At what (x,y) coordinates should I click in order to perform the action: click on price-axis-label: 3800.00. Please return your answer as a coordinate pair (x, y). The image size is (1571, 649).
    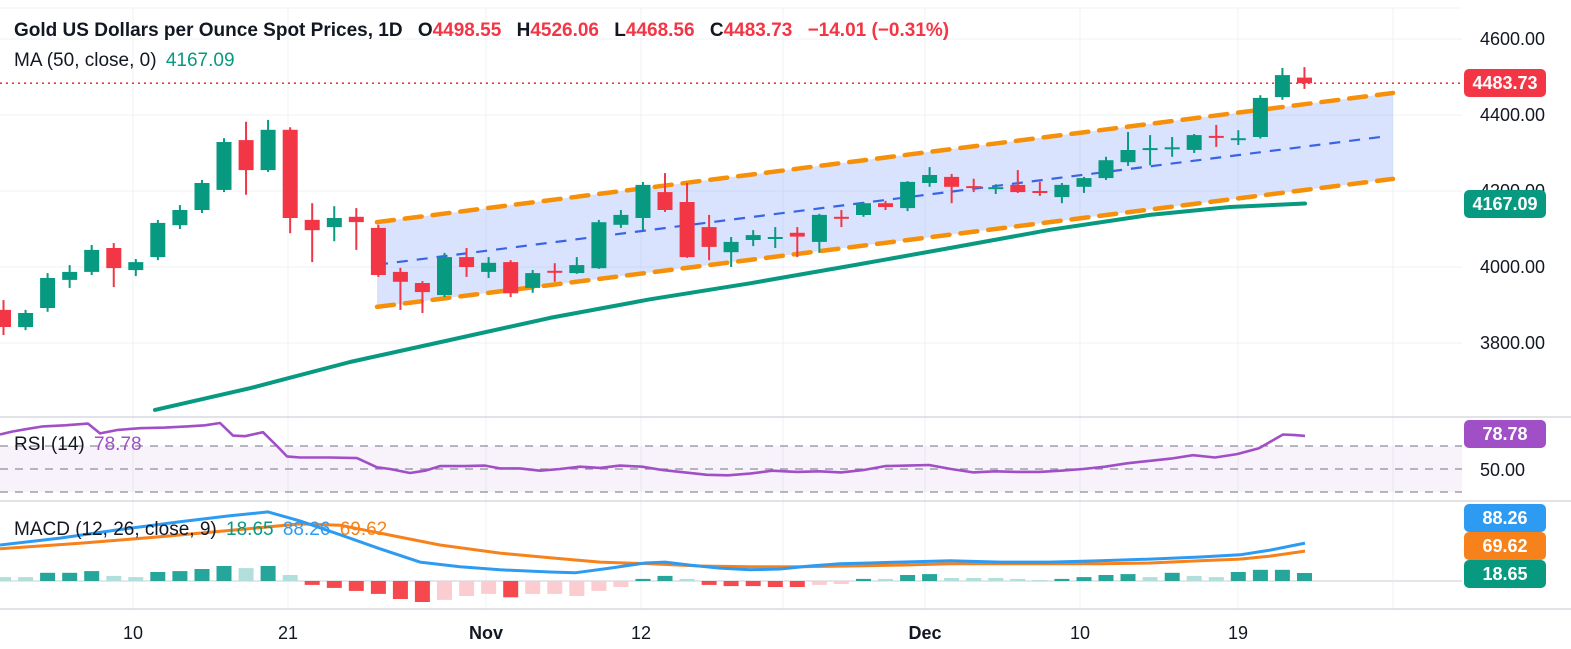
    Looking at the image, I should click on (1513, 343).